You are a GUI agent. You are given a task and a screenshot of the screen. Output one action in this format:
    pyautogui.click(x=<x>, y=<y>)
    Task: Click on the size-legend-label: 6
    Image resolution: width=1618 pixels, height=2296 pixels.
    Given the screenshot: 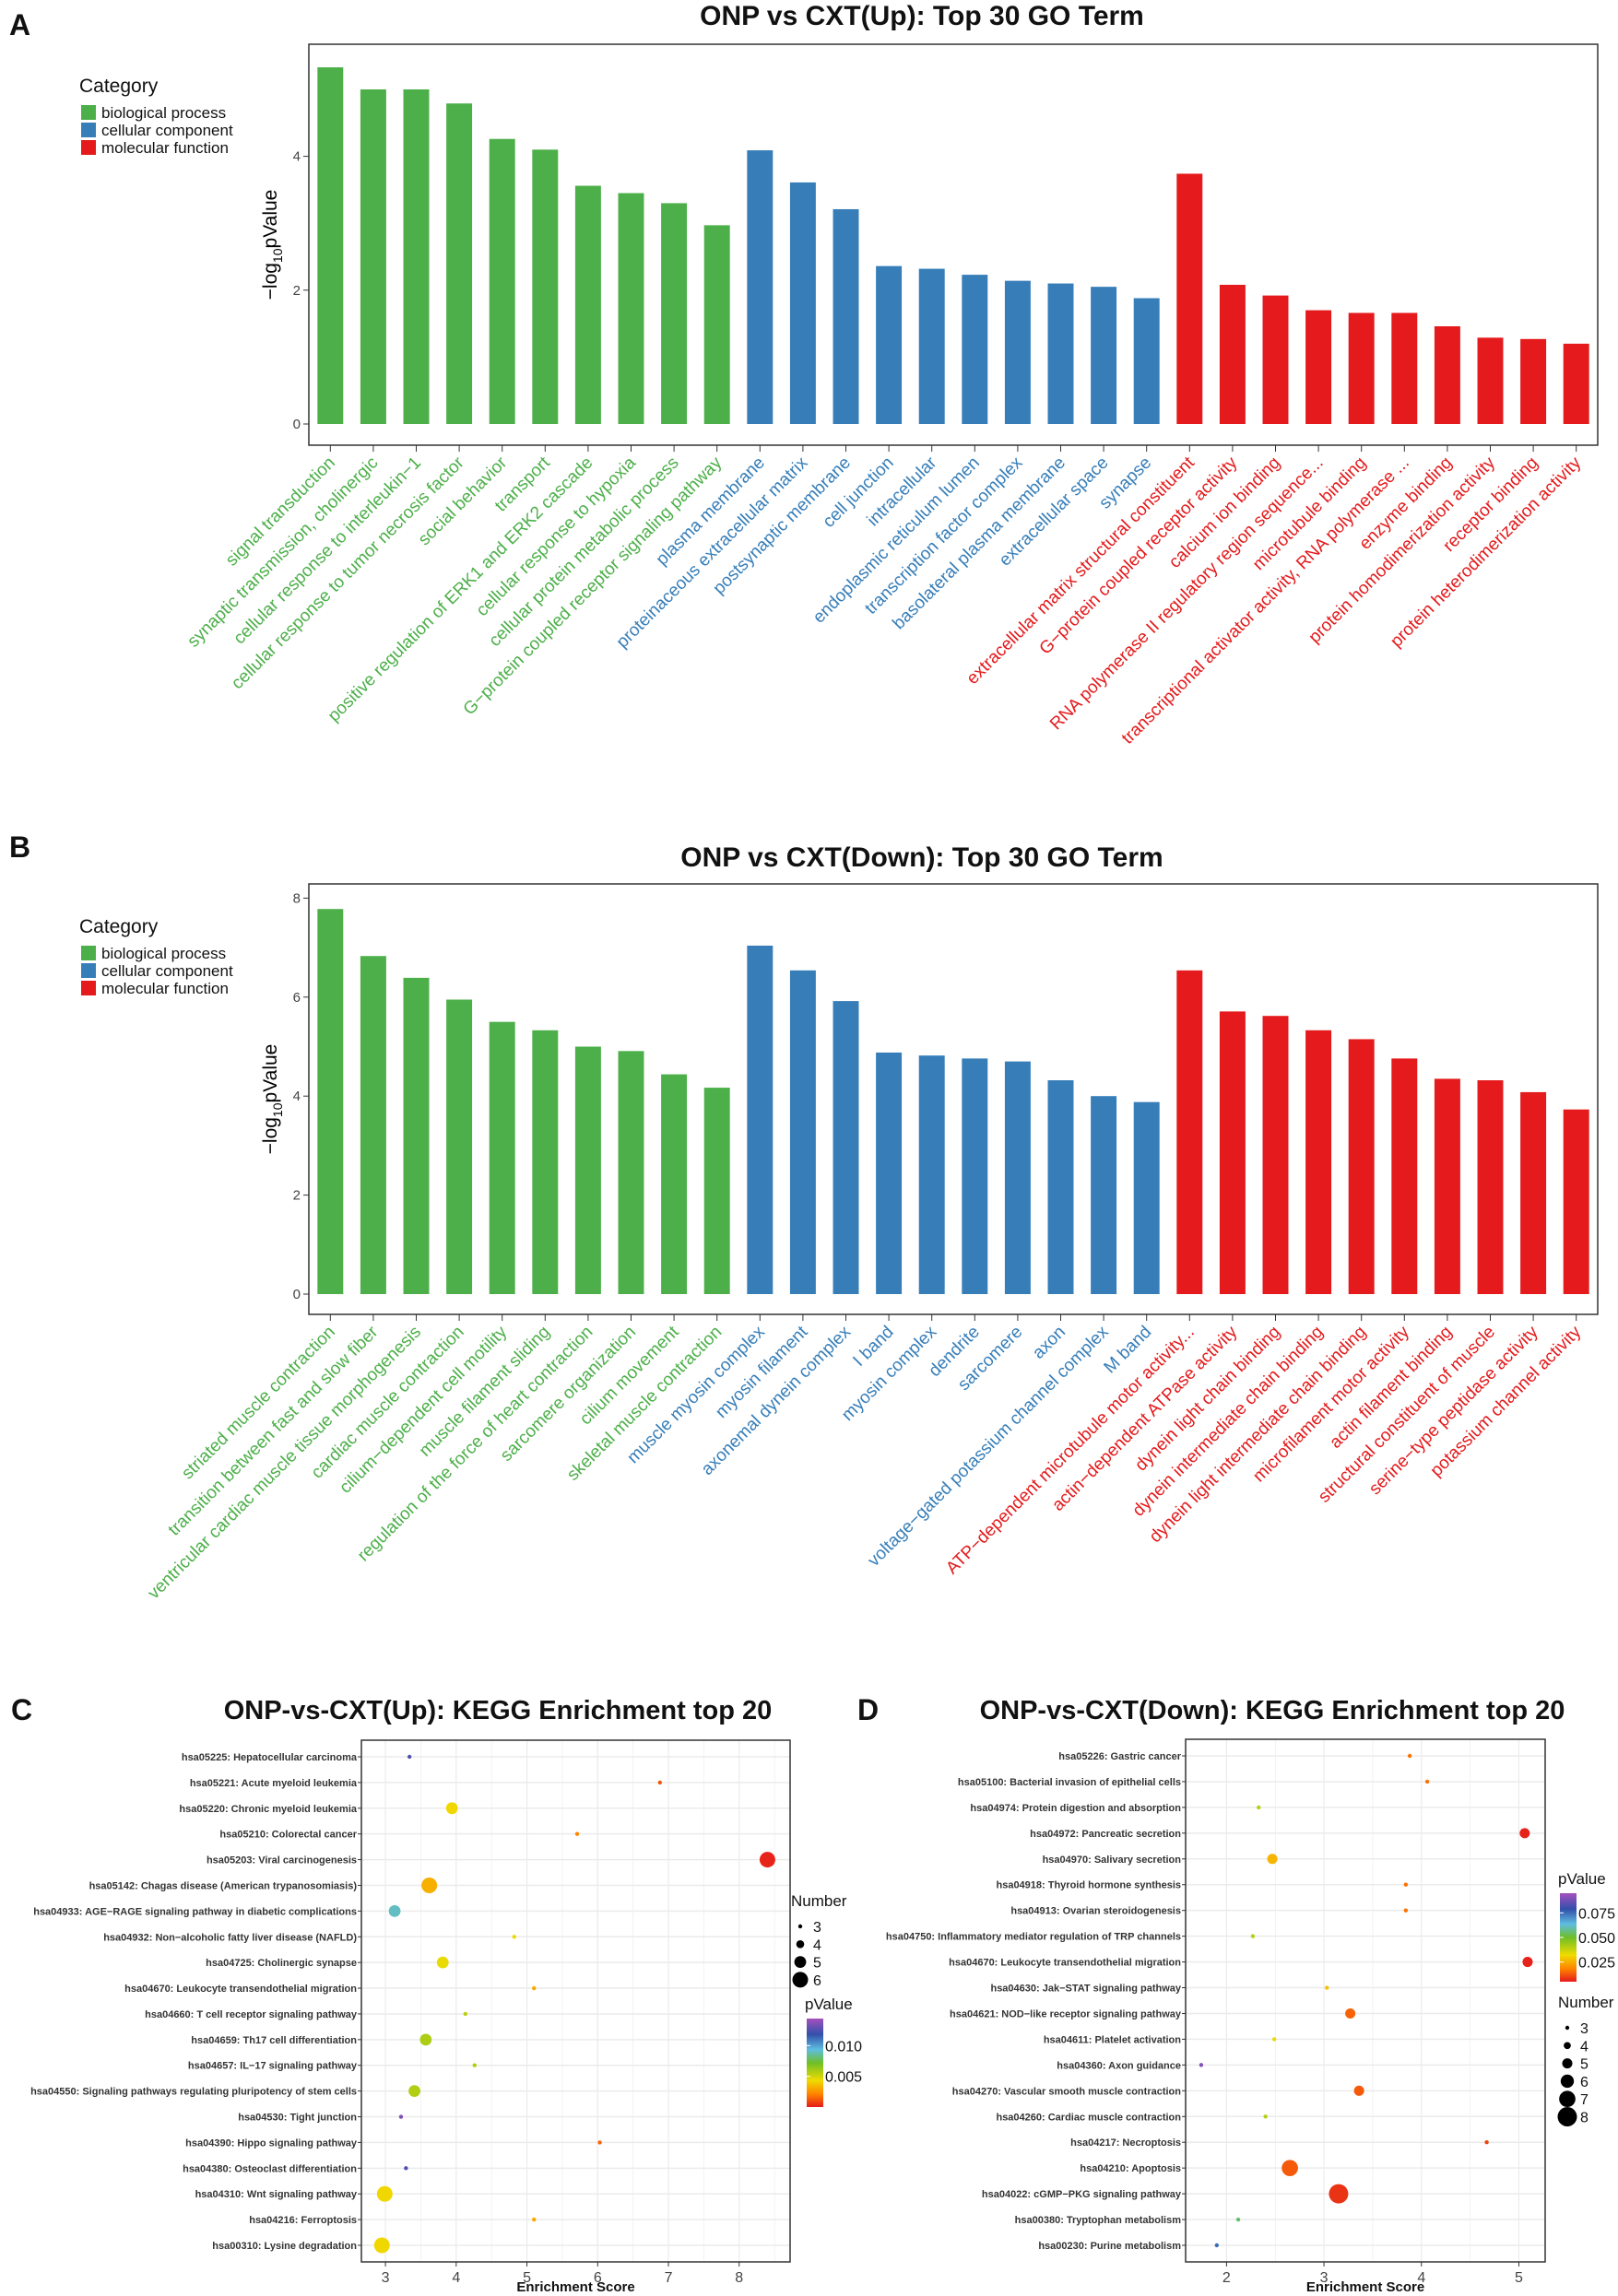 What is the action you would take?
    pyautogui.click(x=817, y=1981)
    